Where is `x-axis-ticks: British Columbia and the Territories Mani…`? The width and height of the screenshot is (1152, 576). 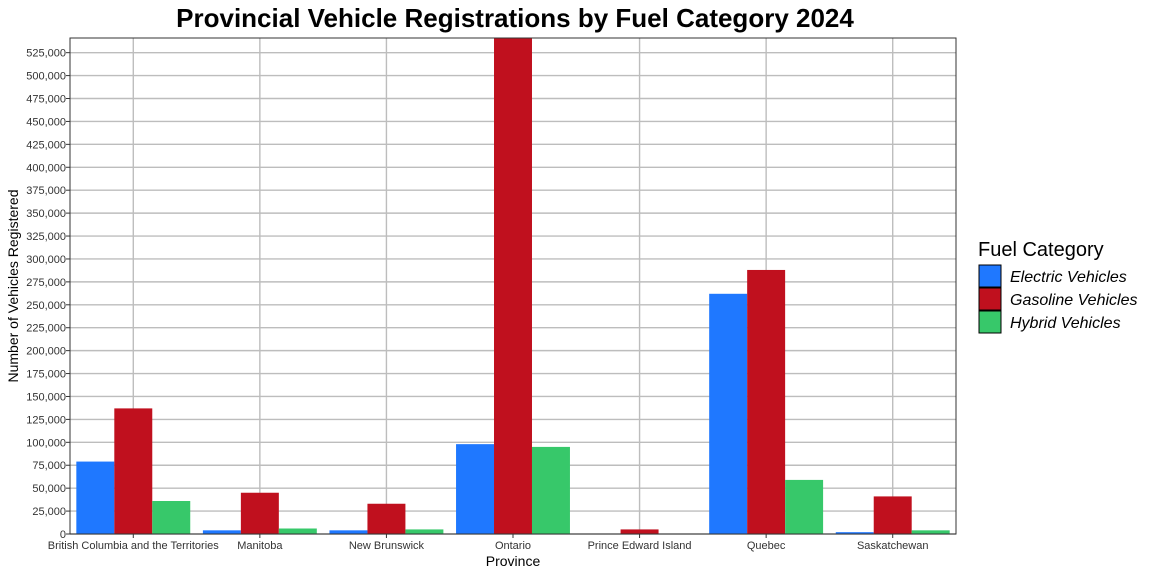 x-axis-ticks: British Columbia and the Territories Mani… is located at coordinates (488, 543).